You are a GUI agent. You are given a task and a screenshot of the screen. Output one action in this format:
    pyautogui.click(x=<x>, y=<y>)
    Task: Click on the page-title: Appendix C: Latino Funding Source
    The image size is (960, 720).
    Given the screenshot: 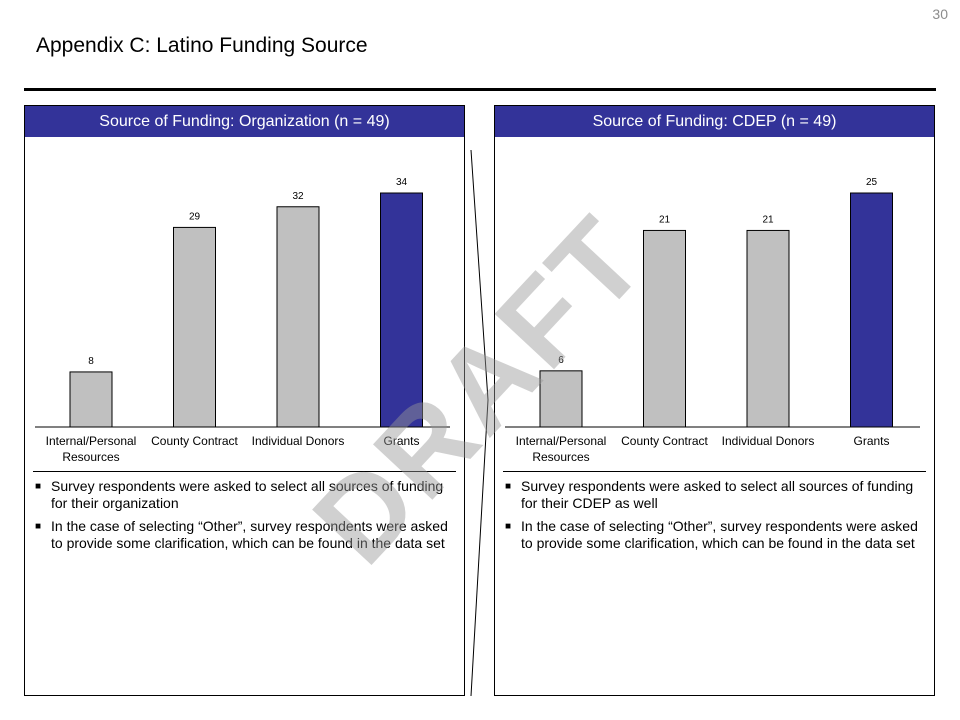 What is the action you would take?
    pyautogui.click(x=202, y=45)
    